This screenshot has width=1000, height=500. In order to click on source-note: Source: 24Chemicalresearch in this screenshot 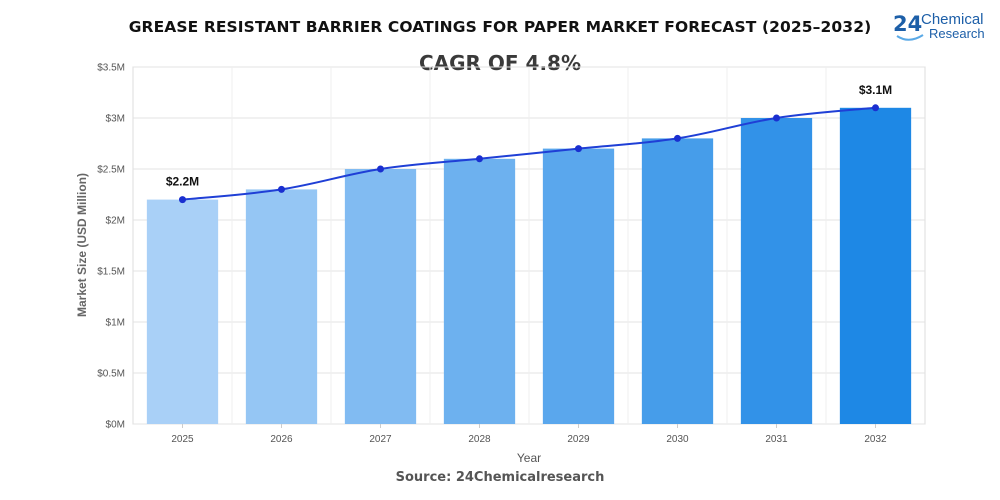, I will do `click(500, 477)`.